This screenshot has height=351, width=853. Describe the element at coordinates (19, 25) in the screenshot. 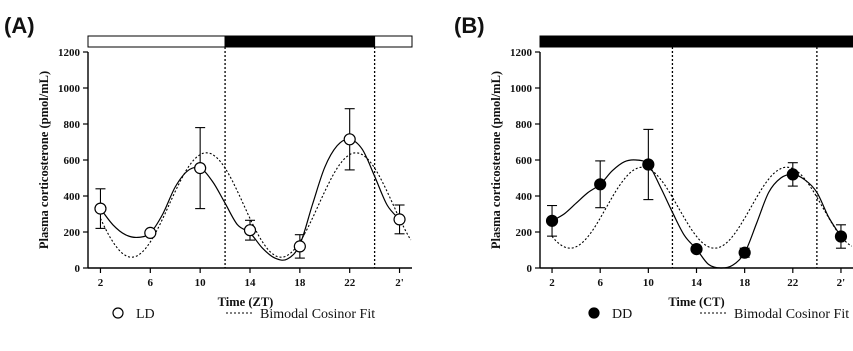

I see `panel-label: (A)` at that location.